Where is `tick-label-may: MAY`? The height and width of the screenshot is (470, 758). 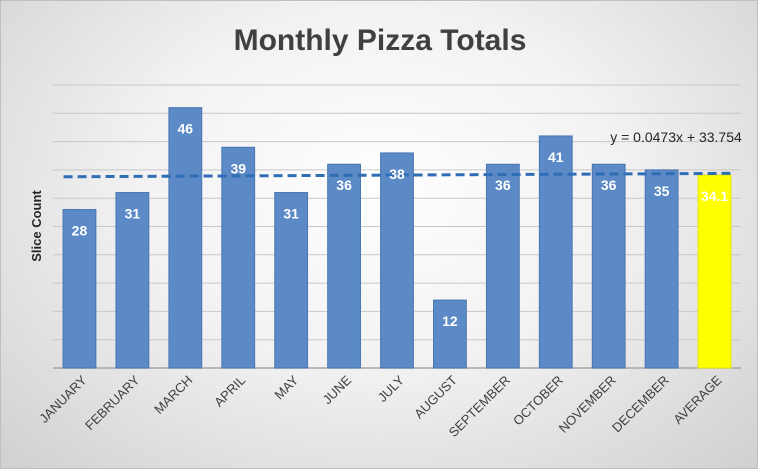 tick-label-may: MAY is located at coordinates (286, 387).